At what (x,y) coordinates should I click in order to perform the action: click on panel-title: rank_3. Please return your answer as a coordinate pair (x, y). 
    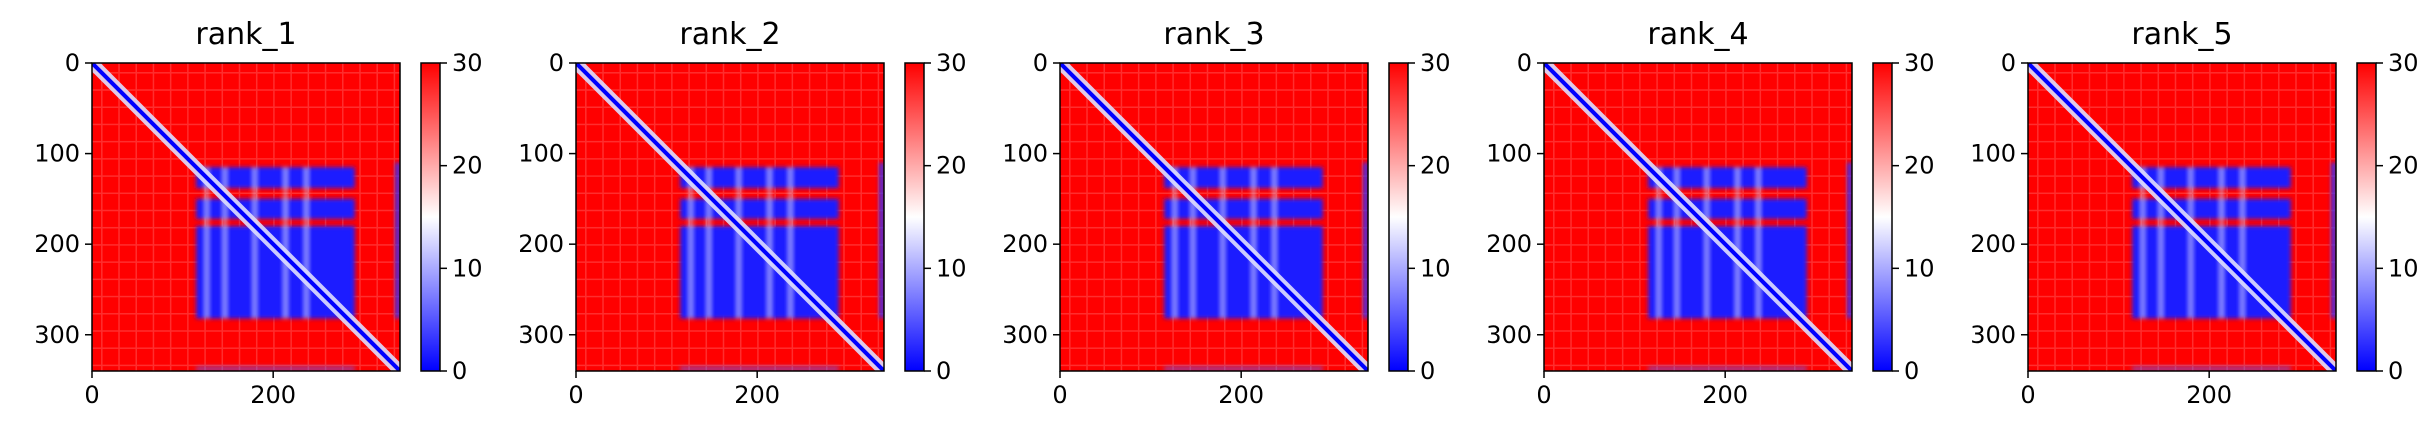
    Looking at the image, I should click on (1213, 34).